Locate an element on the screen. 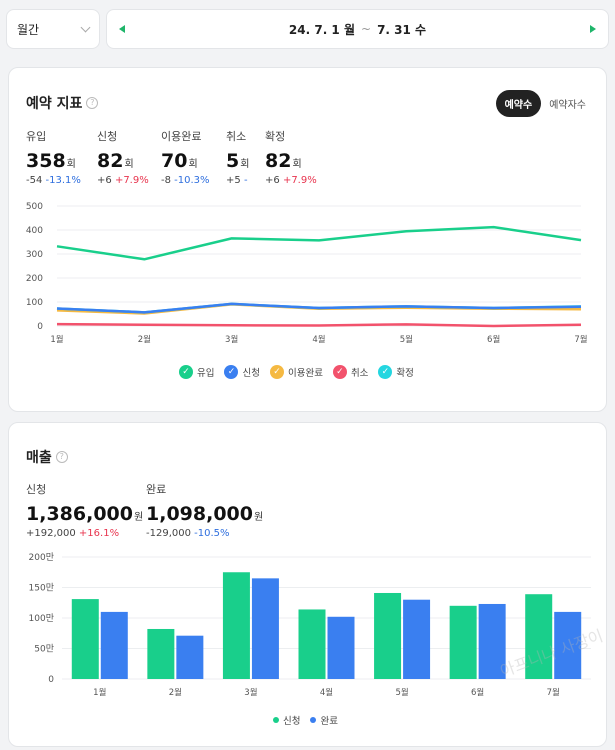 The height and width of the screenshot is (750, 615). metric-value: 1,386,000원 is located at coordinates (84, 514).